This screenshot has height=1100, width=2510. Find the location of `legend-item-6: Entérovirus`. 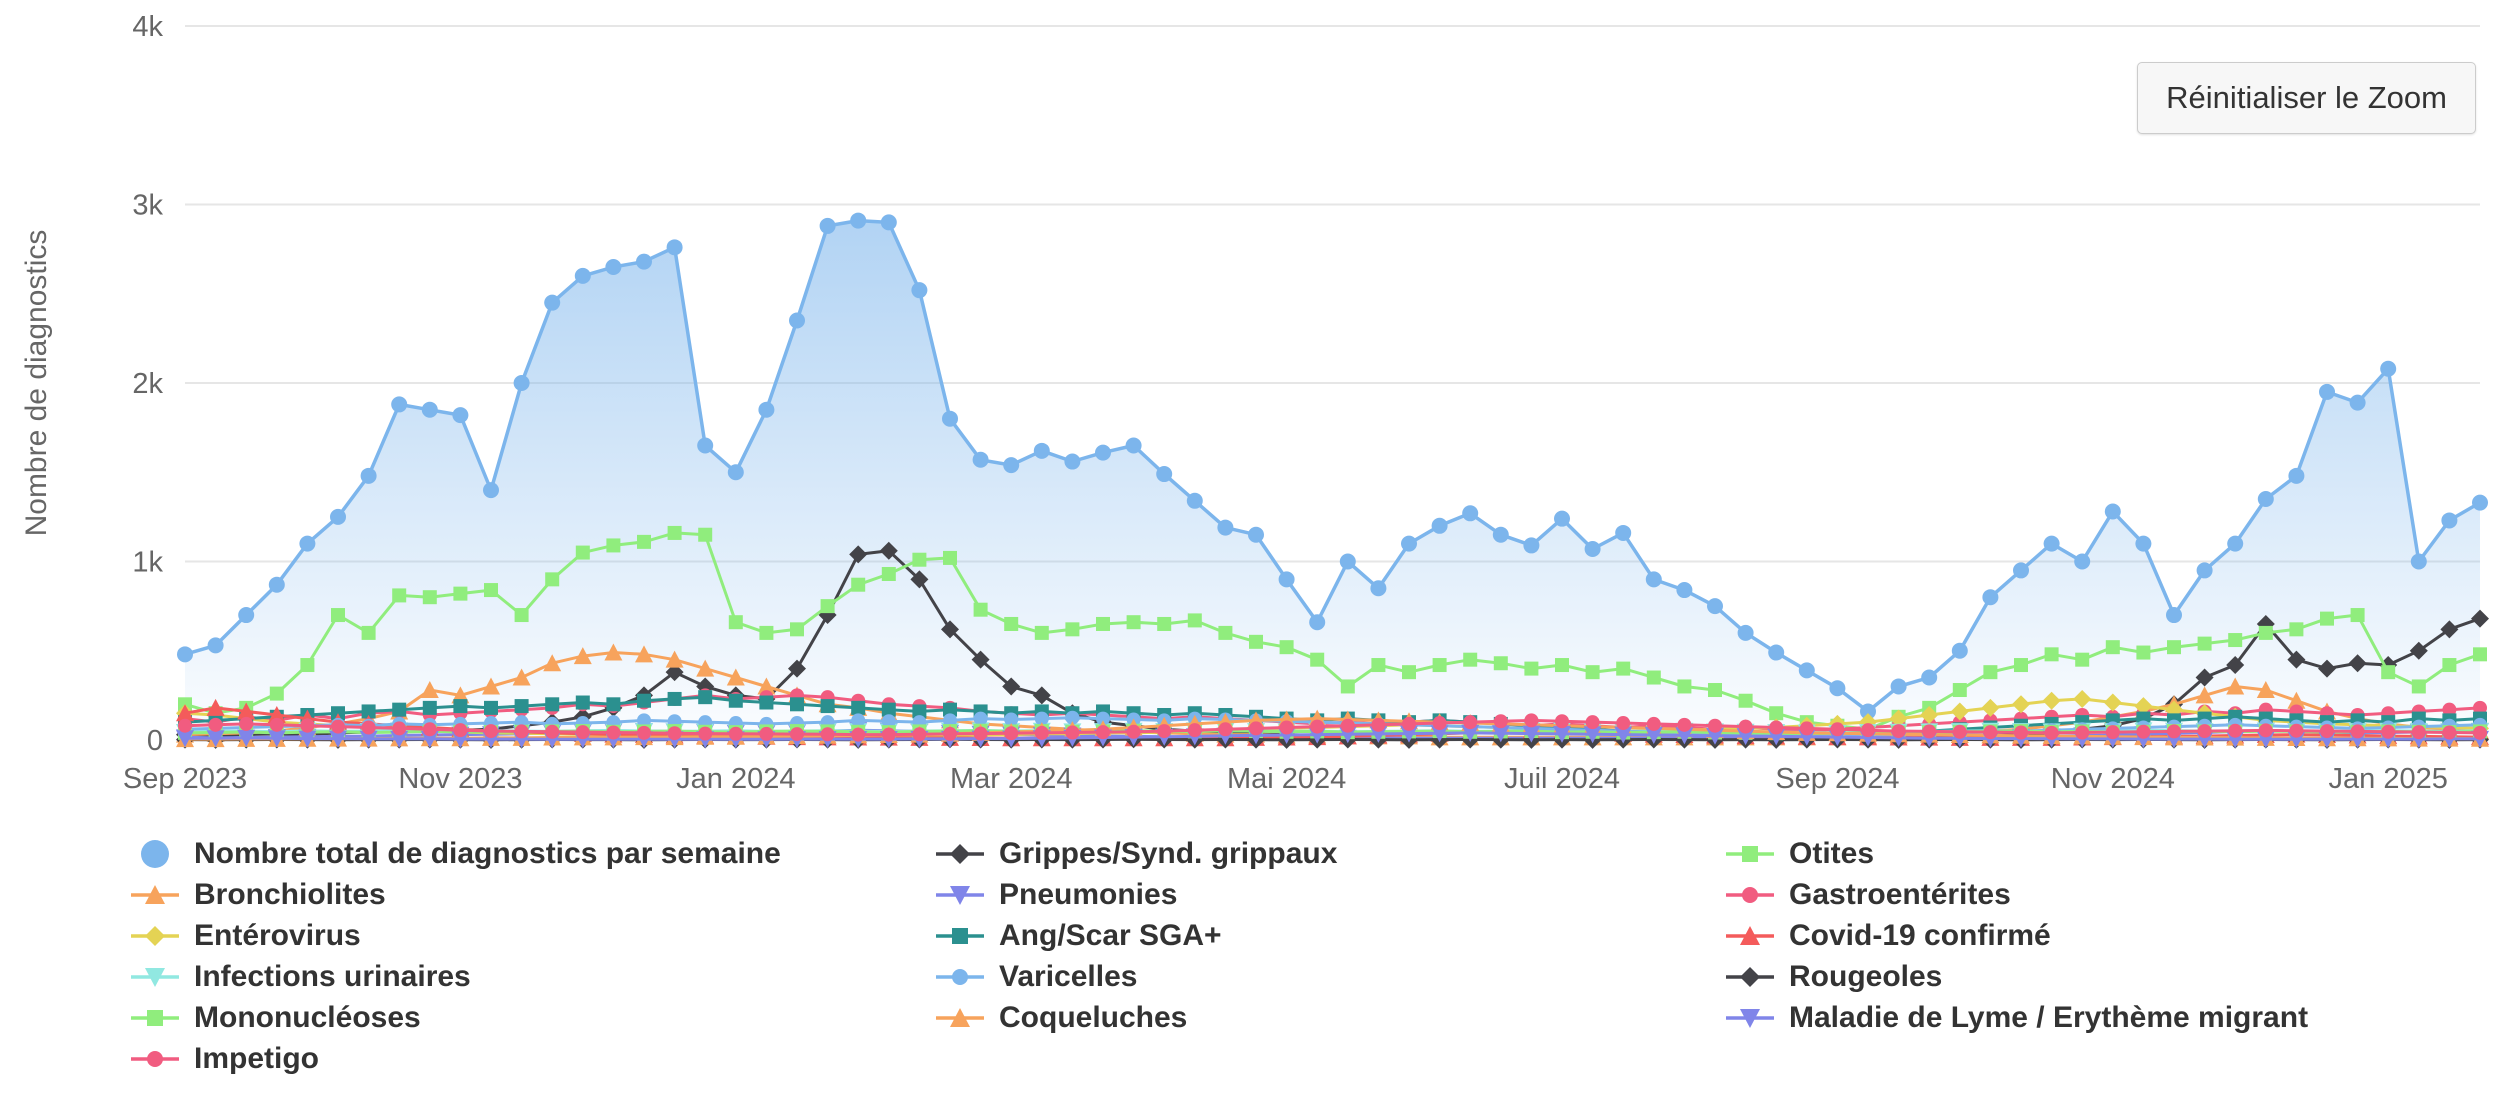

legend-item-6: Entérovirus is located at coordinates (530, 935).